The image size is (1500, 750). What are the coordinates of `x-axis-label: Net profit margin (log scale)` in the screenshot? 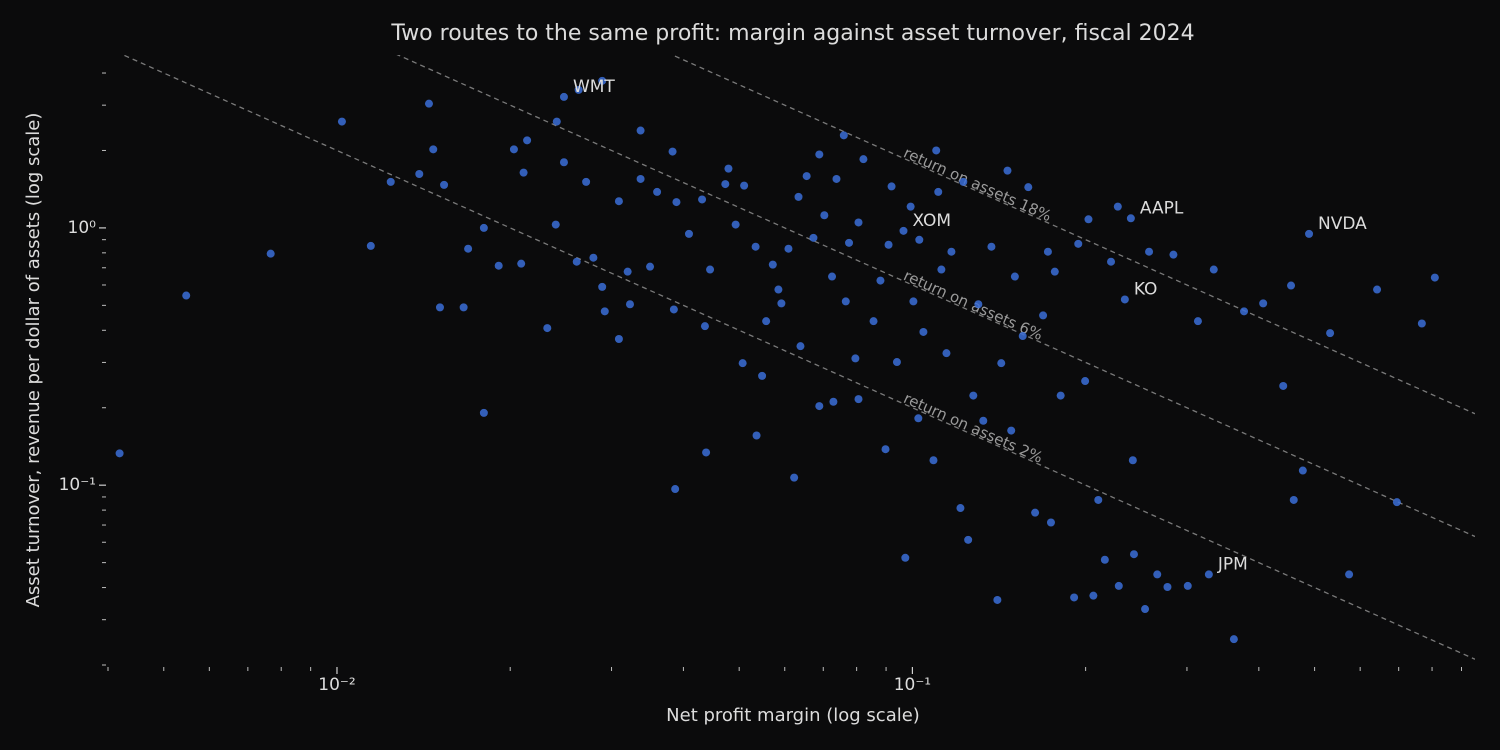 It's located at (793, 715).